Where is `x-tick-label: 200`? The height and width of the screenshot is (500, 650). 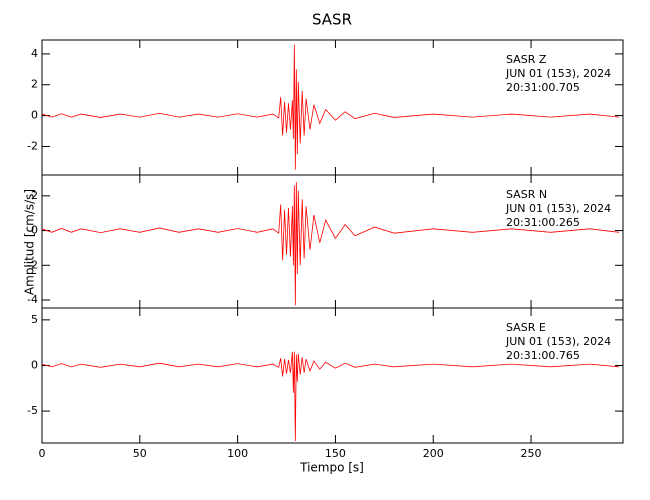
x-tick-label: 200 is located at coordinates (433, 453).